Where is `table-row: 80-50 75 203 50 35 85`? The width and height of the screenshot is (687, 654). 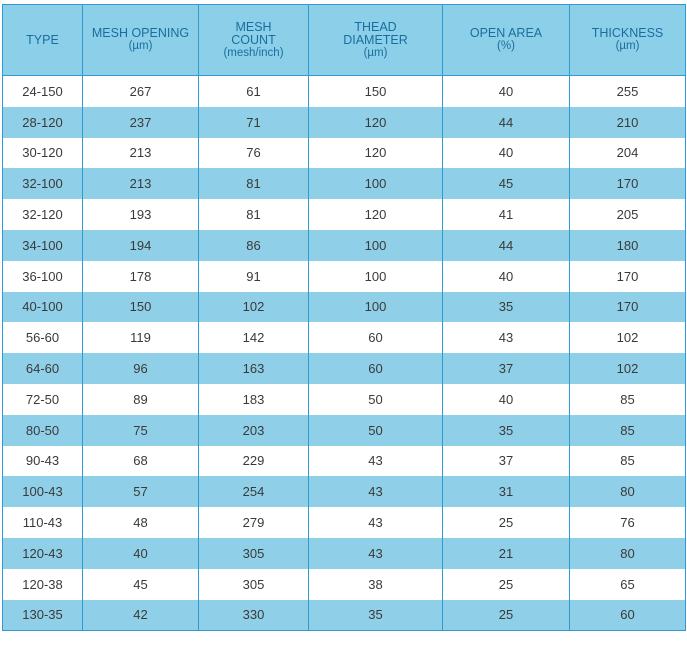 table-row: 80-50 75 203 50 35 85 is located at coordinates (344, 430).